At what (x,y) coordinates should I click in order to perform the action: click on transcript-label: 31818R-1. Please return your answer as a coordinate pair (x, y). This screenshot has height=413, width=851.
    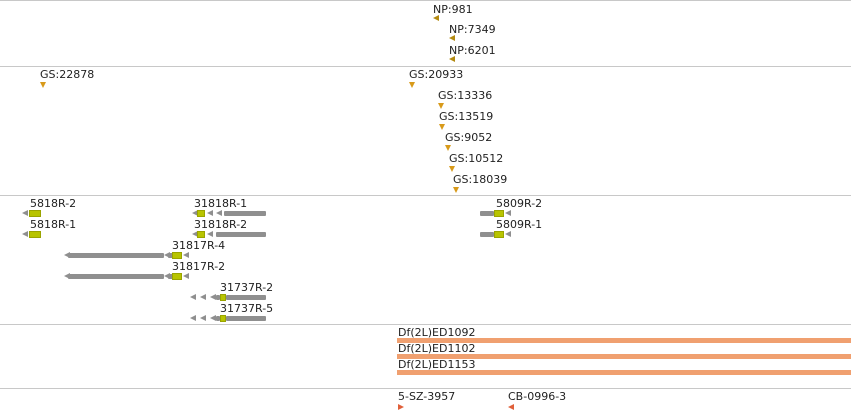
    Looking at the image, I should click on (221, 203).